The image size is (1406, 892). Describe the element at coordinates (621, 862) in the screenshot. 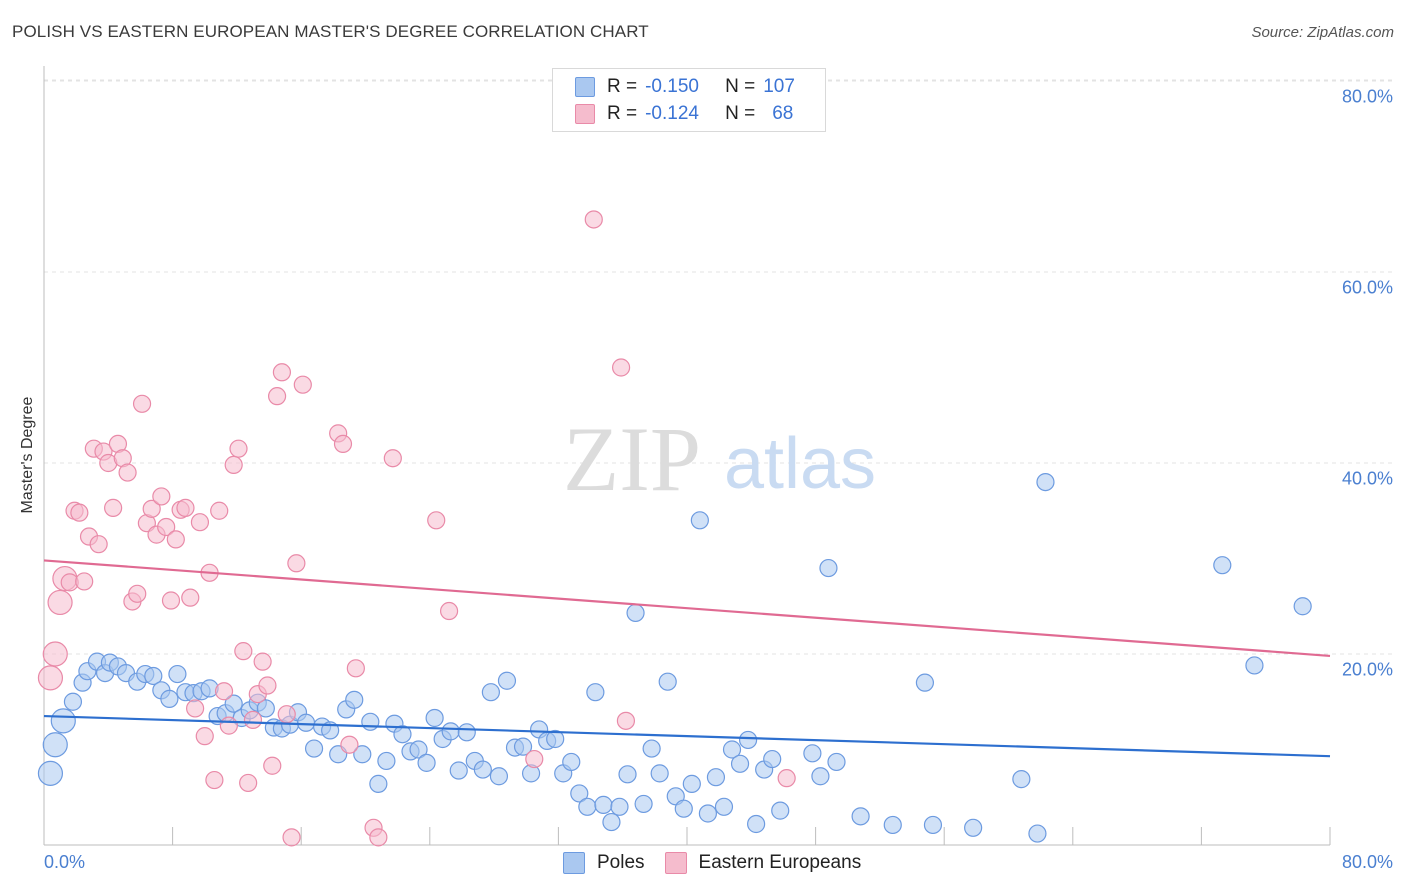

I see `poles-legend-label: Poles` at that location.